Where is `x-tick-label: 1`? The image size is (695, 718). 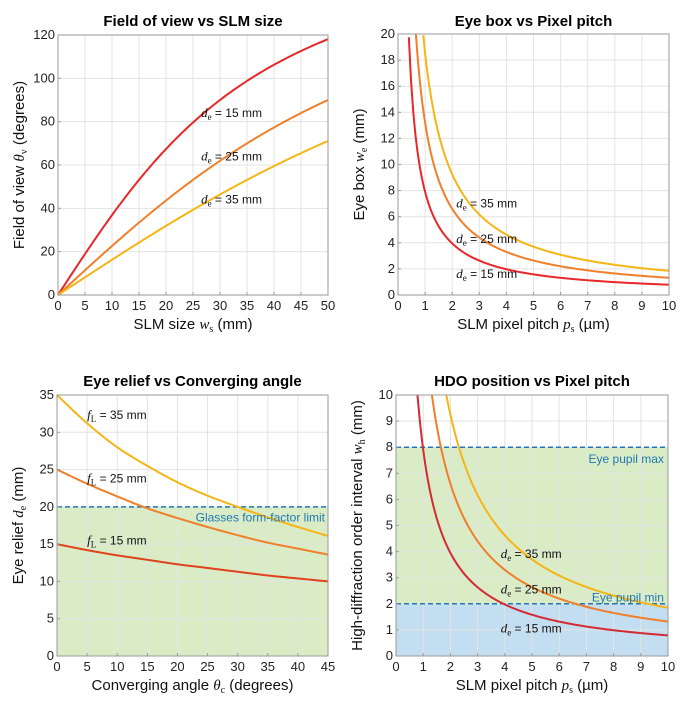 x-tick-label: 1 is located at coordinates (424, 305).